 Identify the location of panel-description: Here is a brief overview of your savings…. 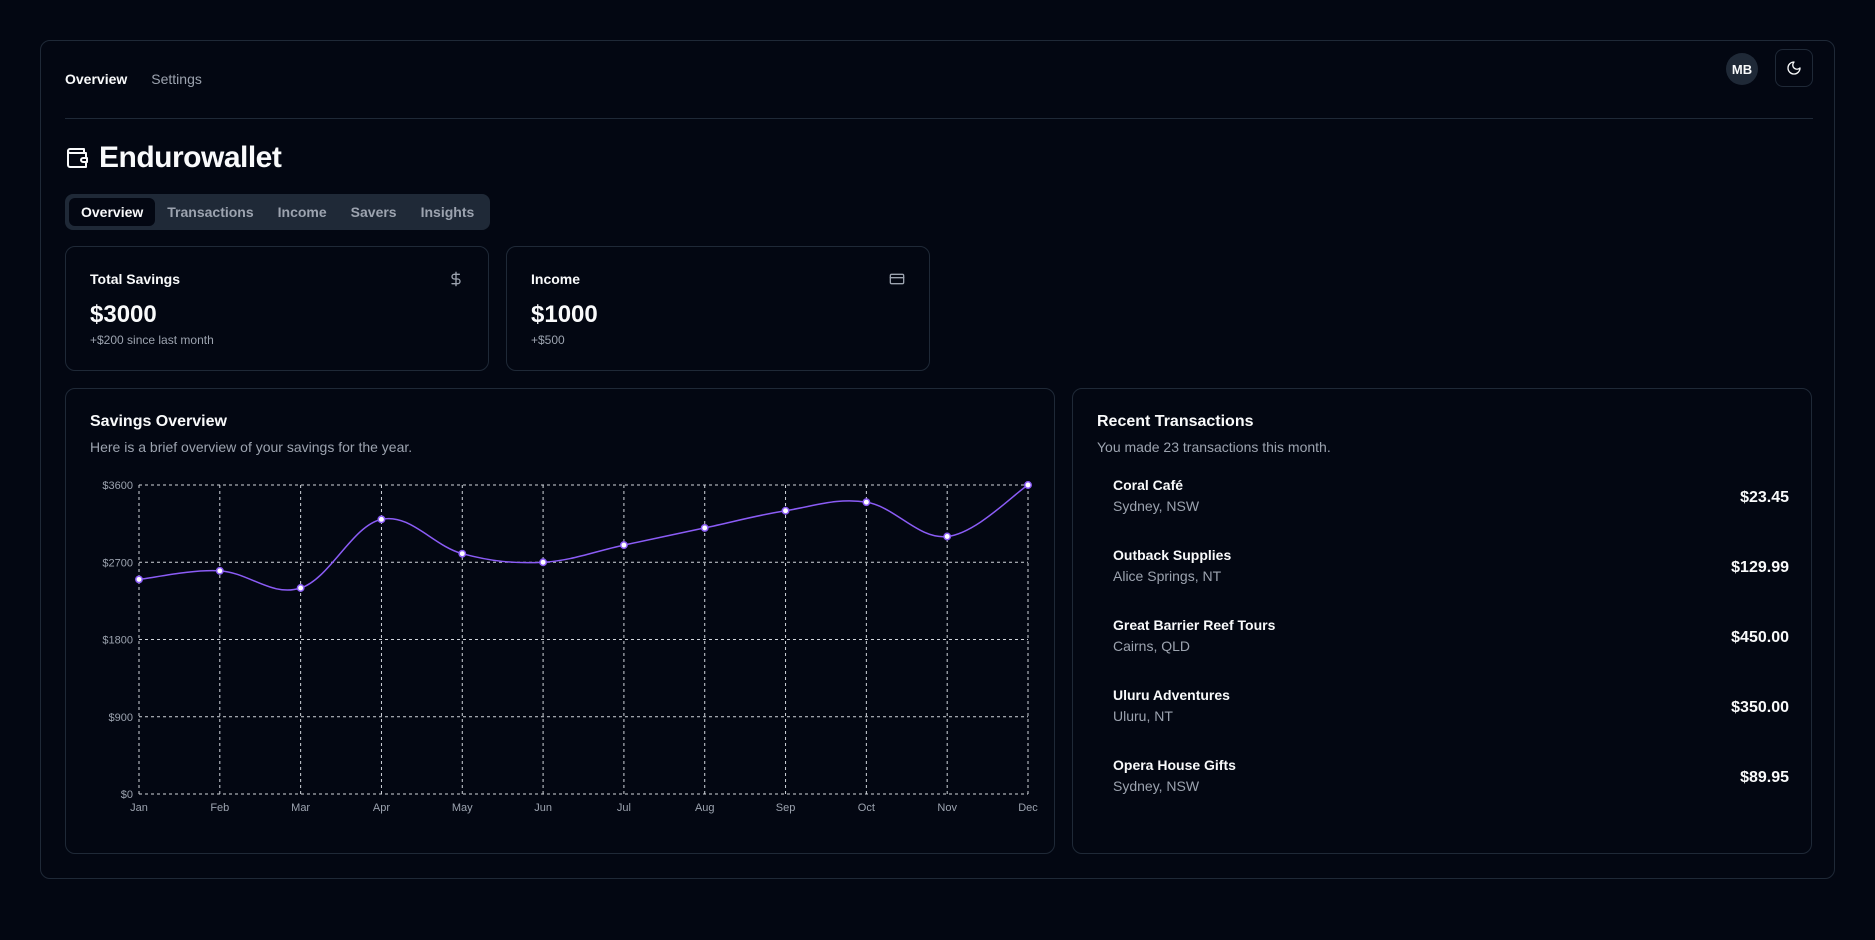
(251, 447).